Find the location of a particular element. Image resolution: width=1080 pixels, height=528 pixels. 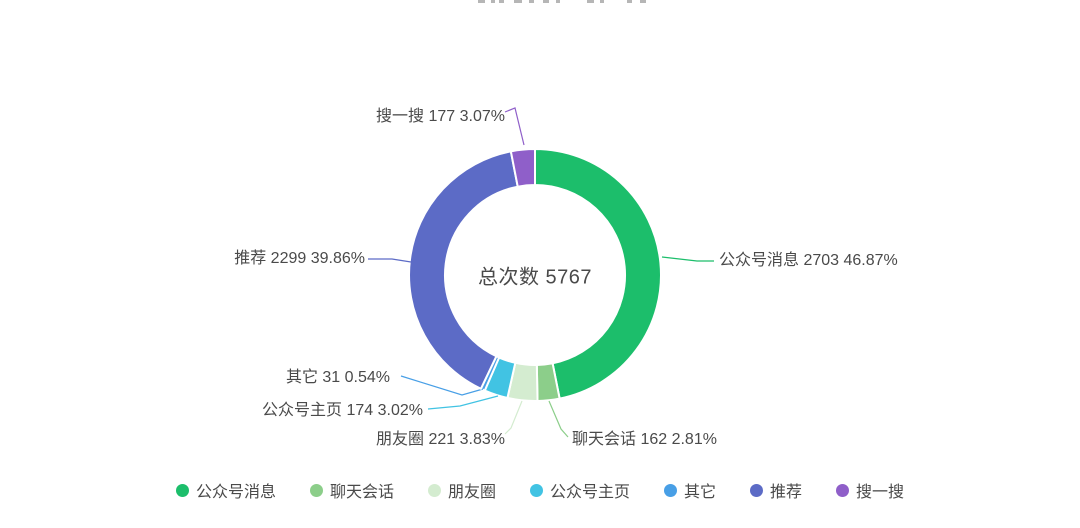

legend-label: 朋友圈 is located at coordinates (471, 492).